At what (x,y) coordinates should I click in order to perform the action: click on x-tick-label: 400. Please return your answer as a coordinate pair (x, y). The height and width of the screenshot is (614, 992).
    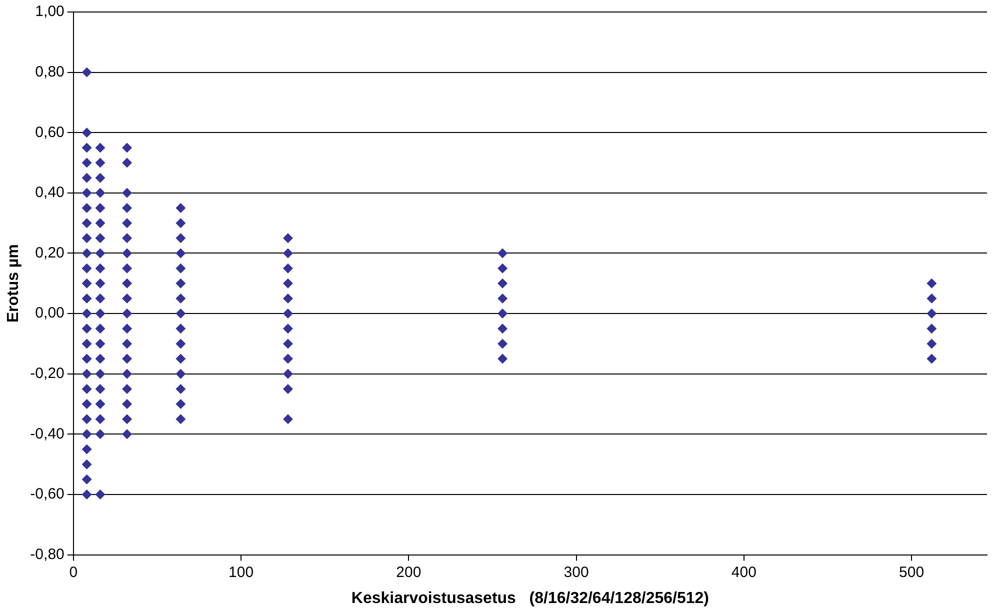
    Looking at the image, I should click on (743, 572).